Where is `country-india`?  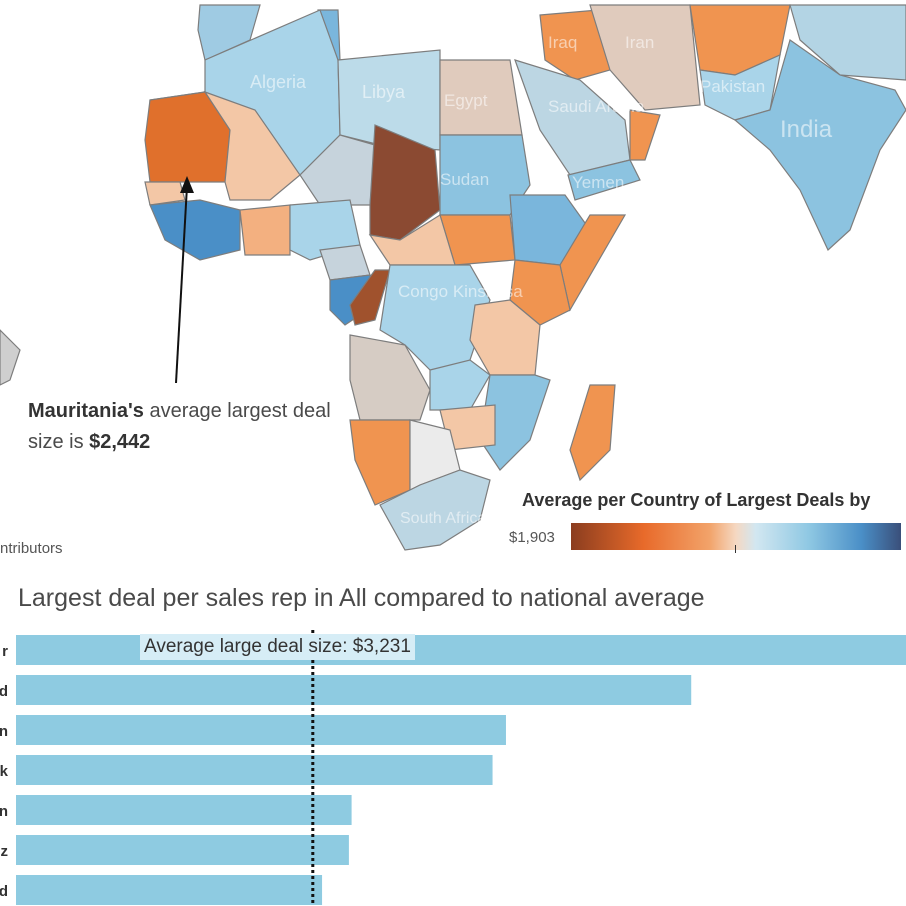 country-india is located at coordinates (819, 145).